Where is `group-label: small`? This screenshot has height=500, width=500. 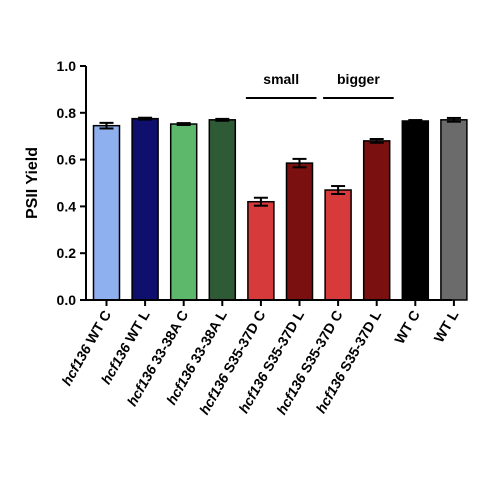 group-label: small is located at coordinates (281, 79).